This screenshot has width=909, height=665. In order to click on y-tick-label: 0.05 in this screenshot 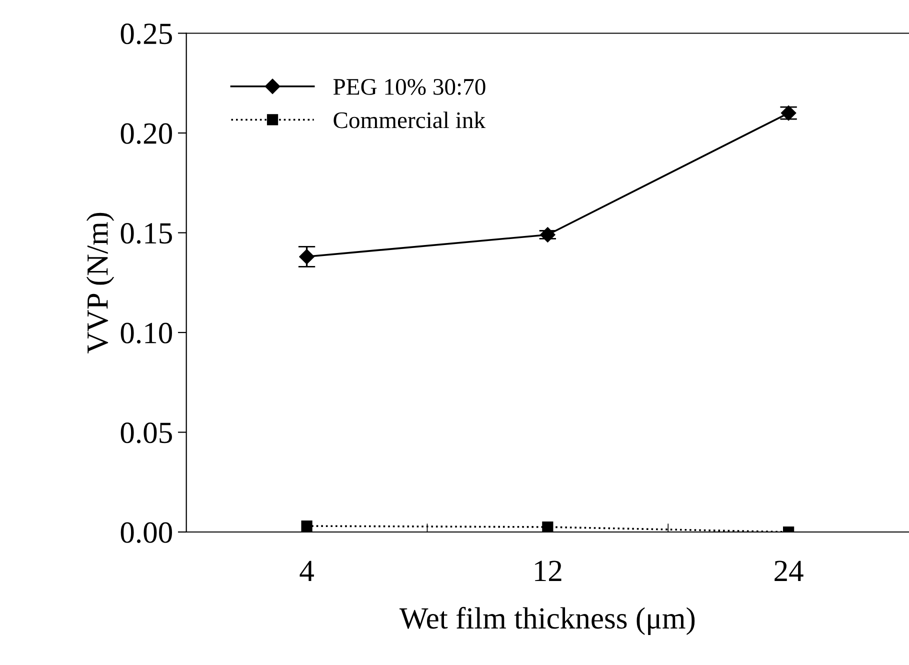, I will do `click(146, 433)`.